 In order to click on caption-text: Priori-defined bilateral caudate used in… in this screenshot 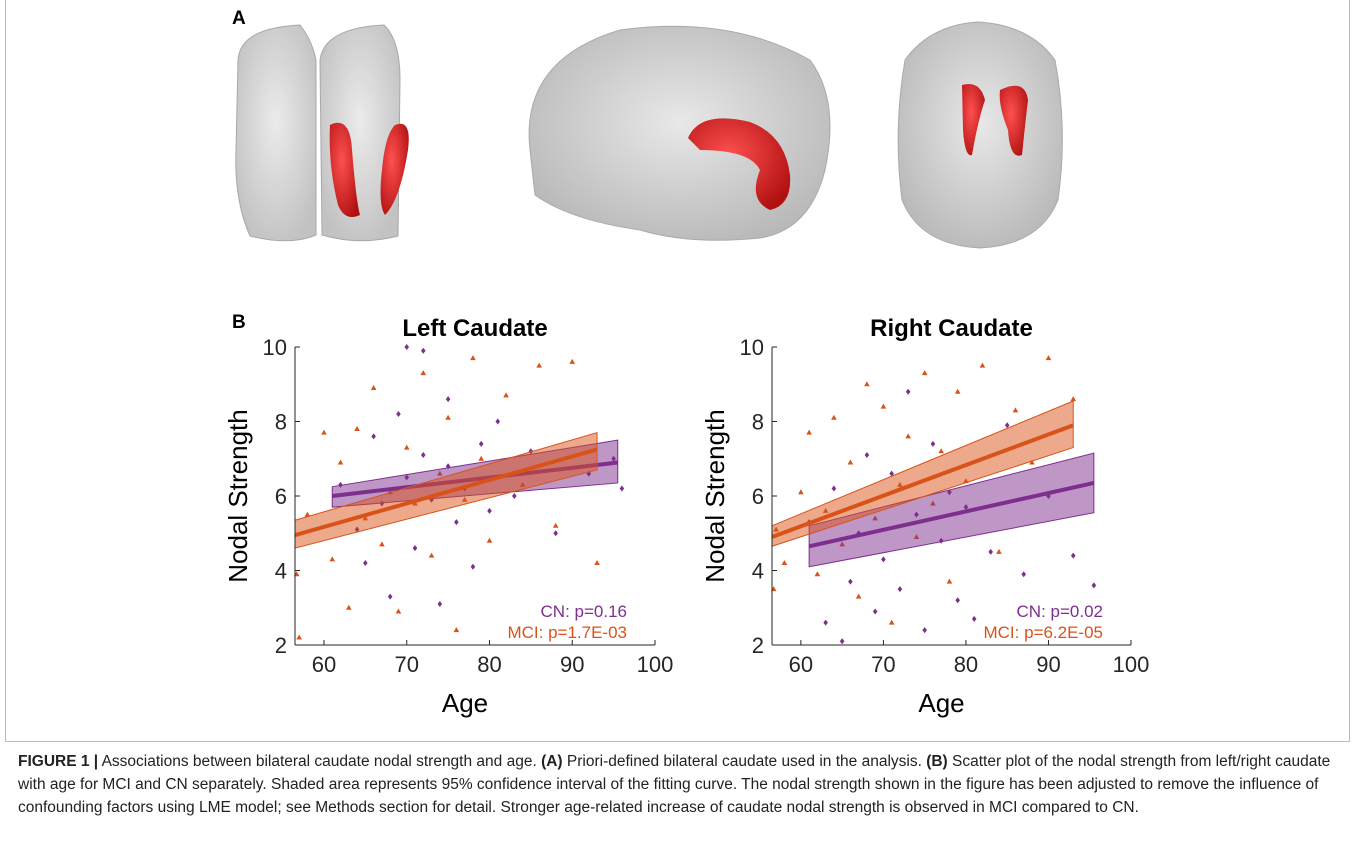, I will do `click(744, 761)`.